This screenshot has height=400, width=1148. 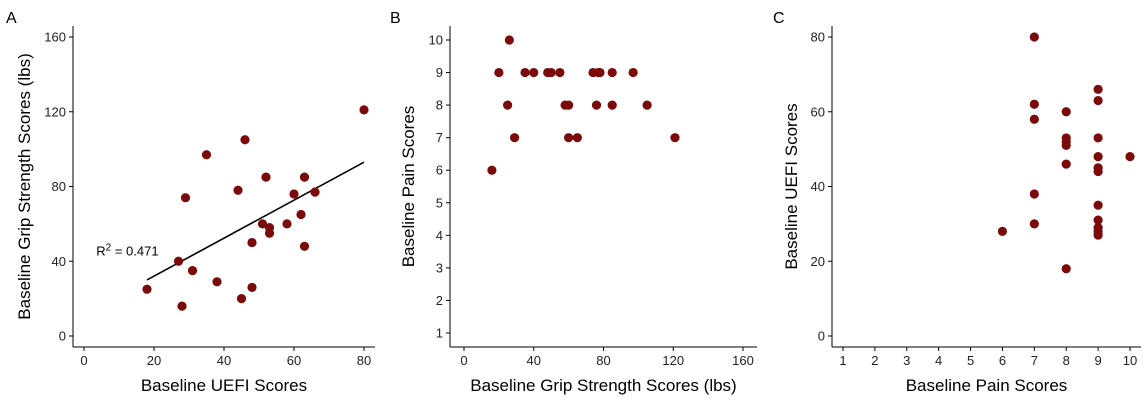 What do you see at coordinates (439, 137) in the screenshot?
I see `y-tick-label: 7` at bounding box center [439, 137].